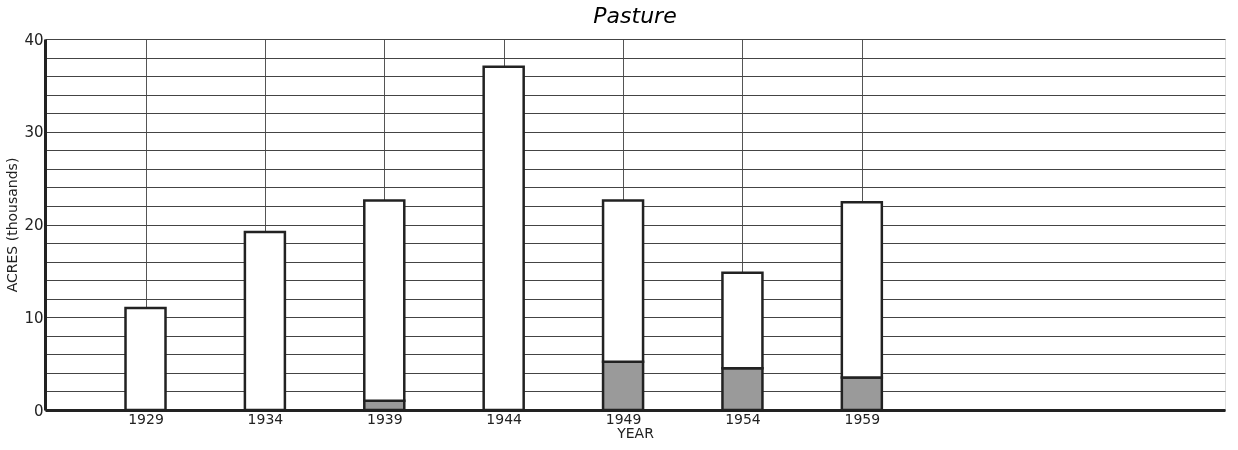 This screenshot has width=1238, height=450. Describe the element at coordinates (623, 418) in the screenshot. I see `x-tick-label: 1949` at that location.